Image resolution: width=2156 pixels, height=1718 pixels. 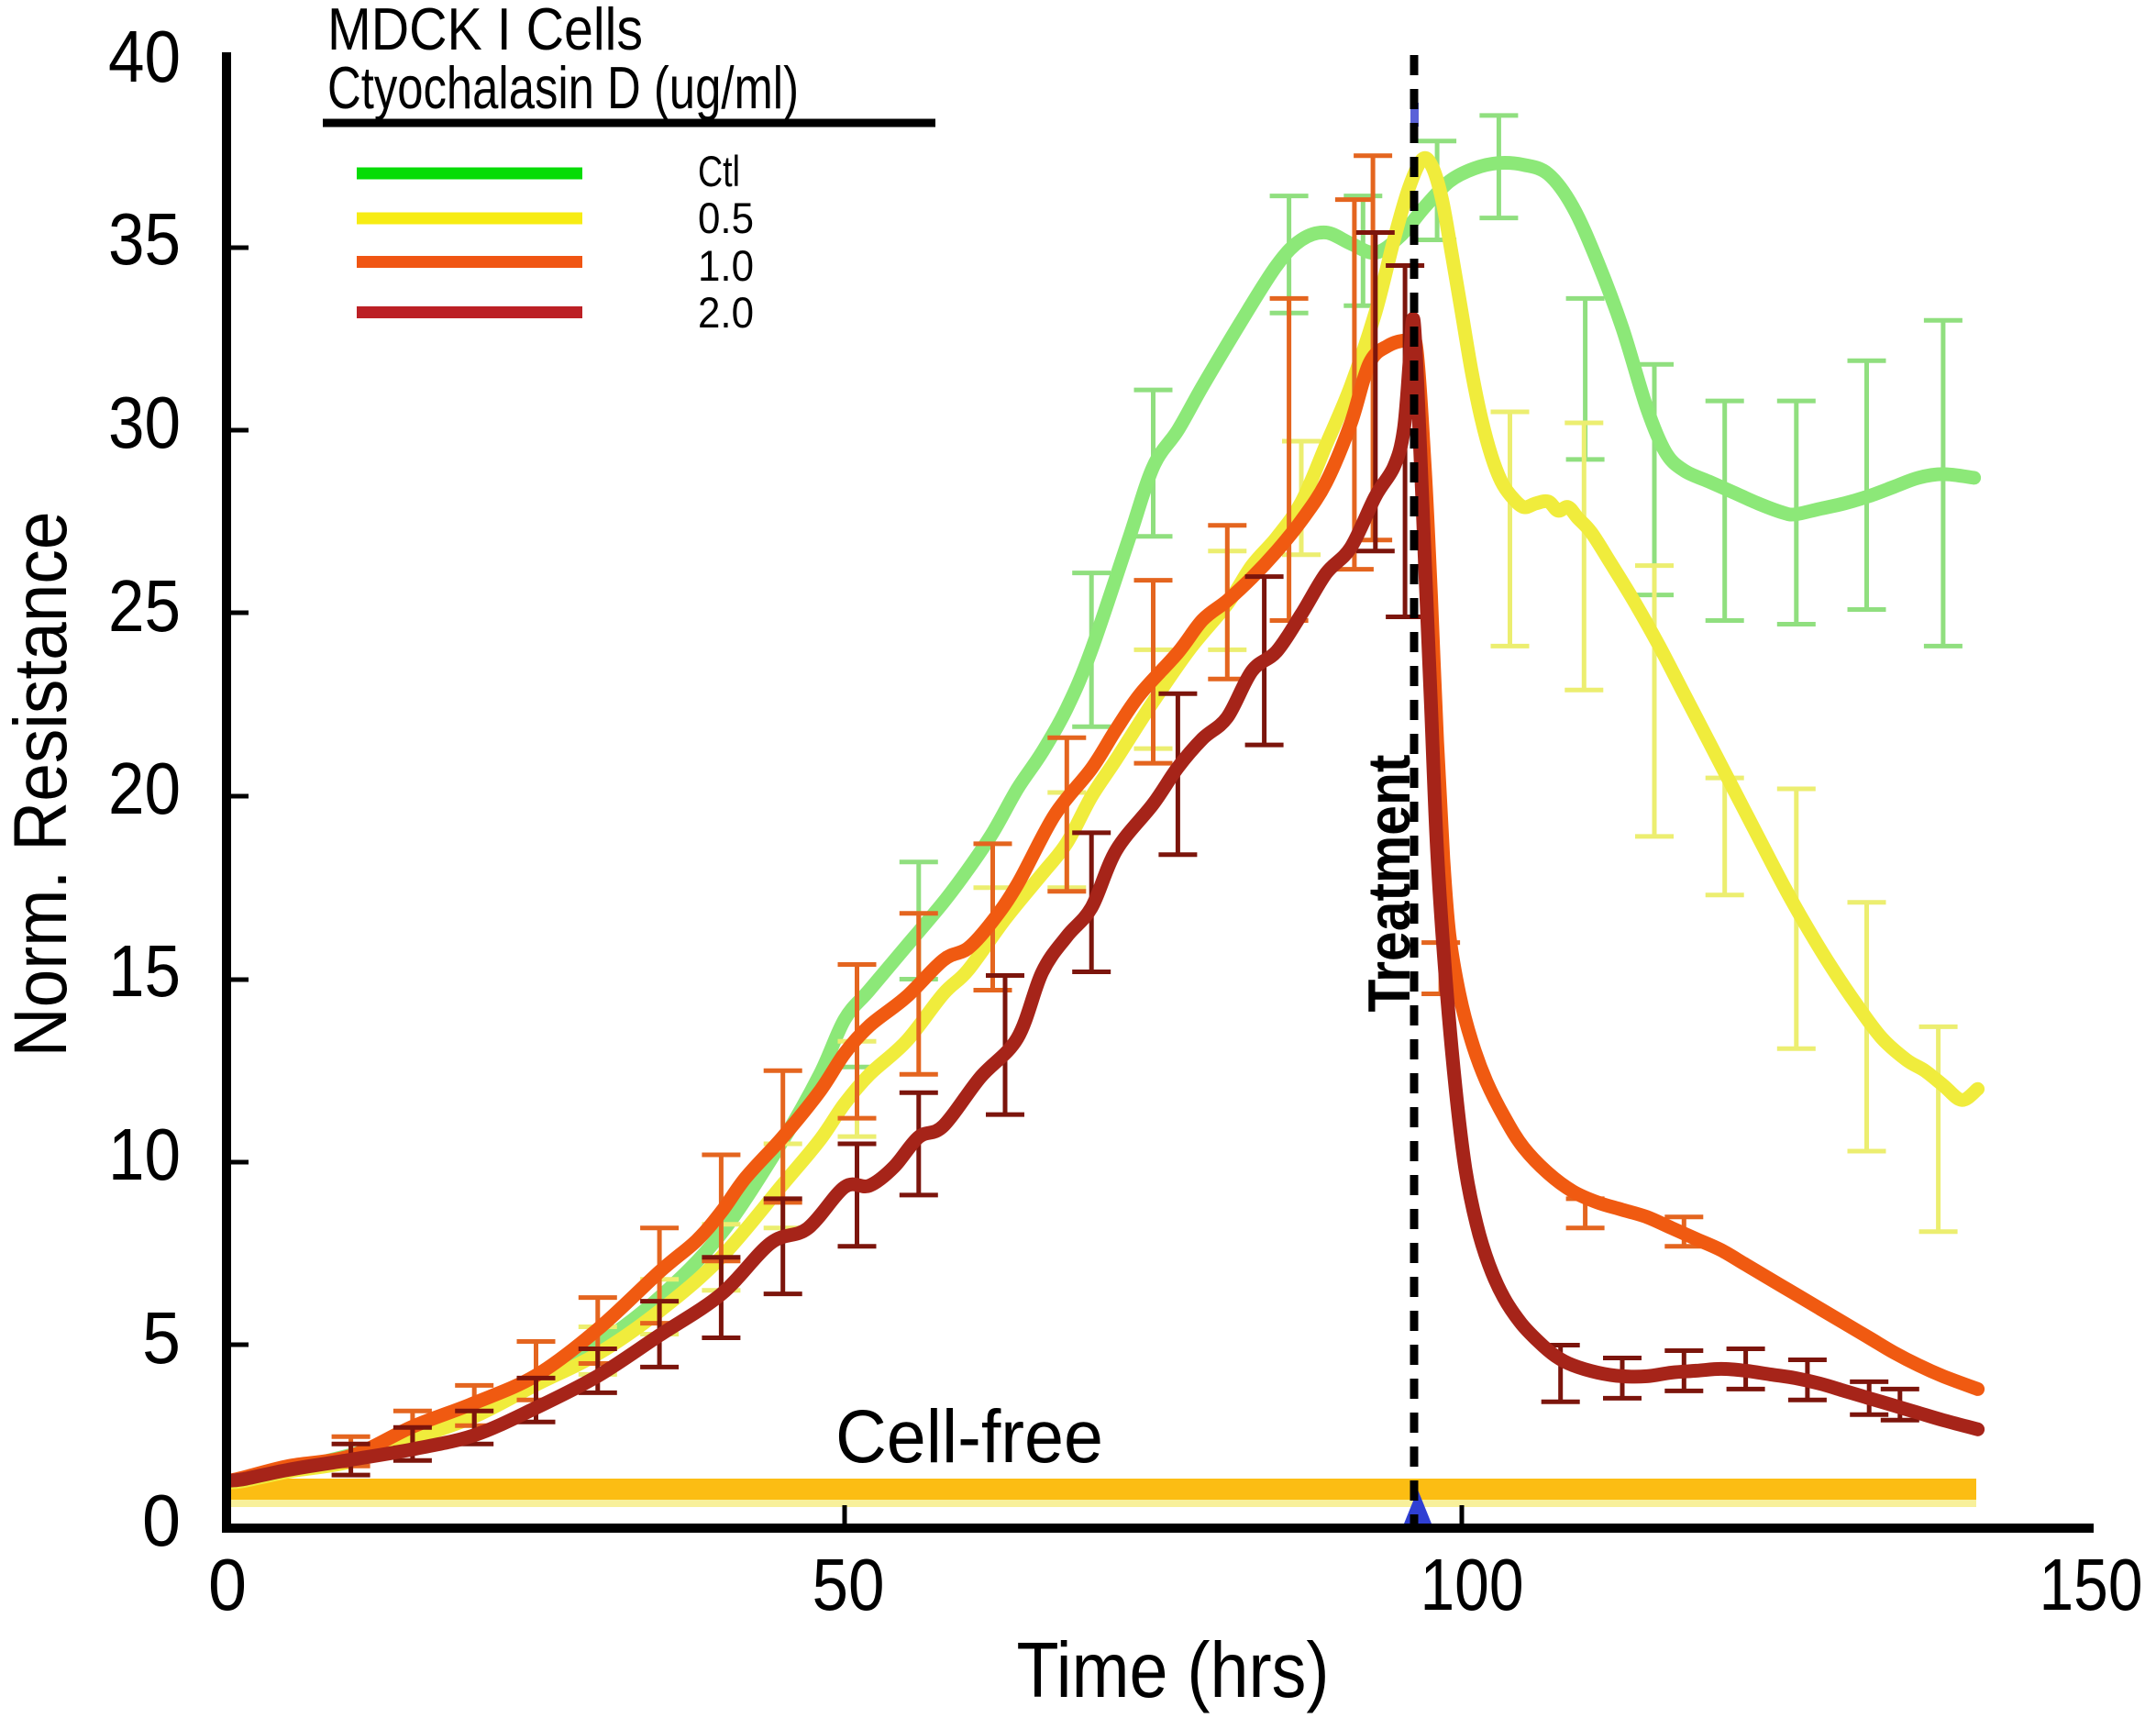 What do you see at coordinates (145, 56) in the screenshot?
I see `svg-text: 40` at bounding box center [145, 56].